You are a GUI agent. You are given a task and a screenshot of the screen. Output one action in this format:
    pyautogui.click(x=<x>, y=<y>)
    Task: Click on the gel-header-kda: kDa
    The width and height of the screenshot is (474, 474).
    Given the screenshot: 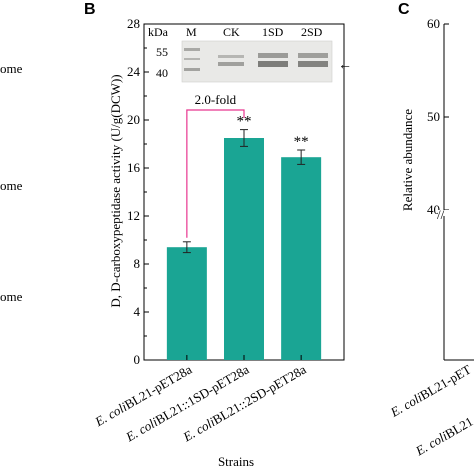 What is the action you would take?
    pyautogui.click(x=158, y=32)
    